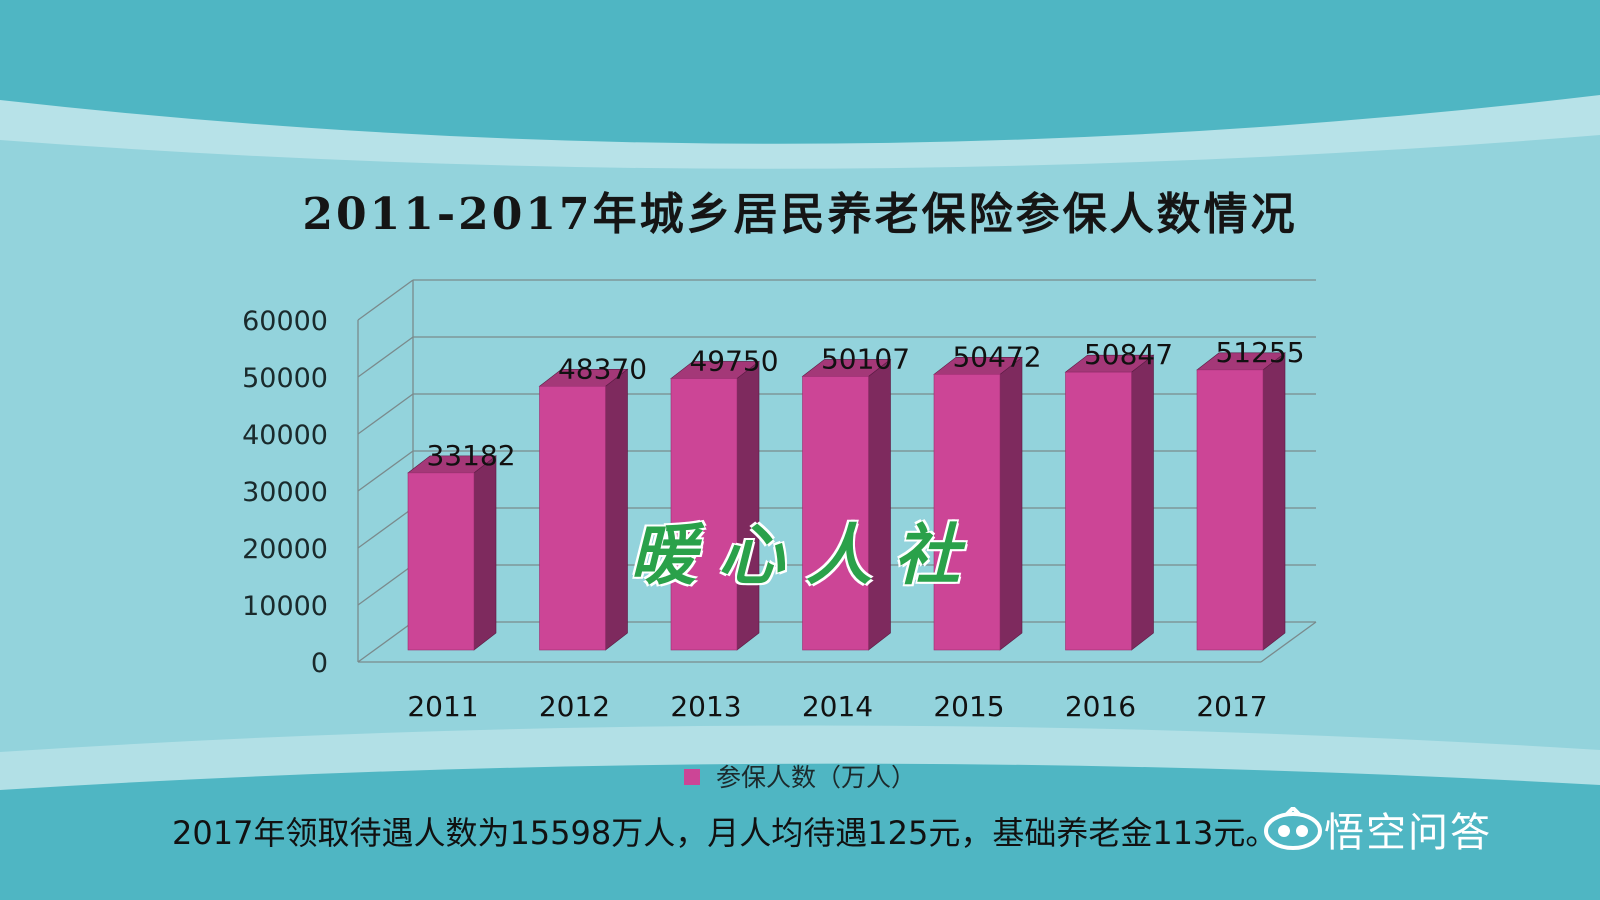  Describe the element at coordinates (602, 368) in the screenshot. I see `data-label: 48370` at that location.